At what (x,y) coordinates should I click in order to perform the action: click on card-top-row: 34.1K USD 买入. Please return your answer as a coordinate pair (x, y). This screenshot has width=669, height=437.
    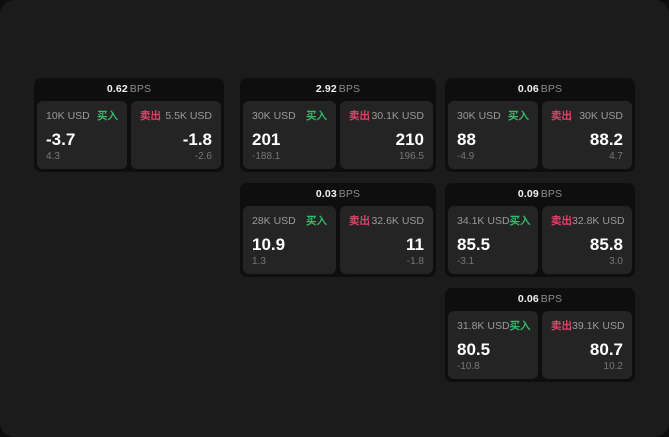
    Looking at the image, I should click on (494, 221).